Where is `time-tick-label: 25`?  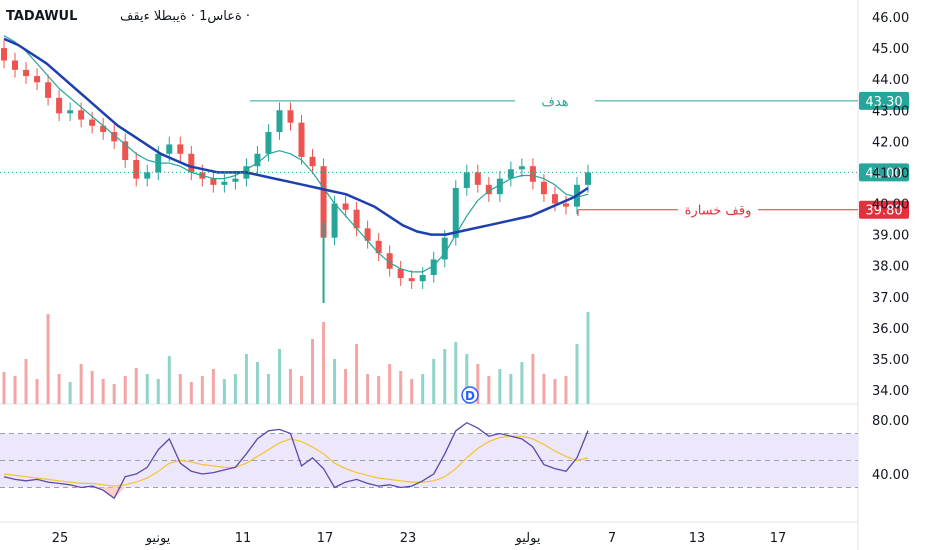 time-tick-label: 25 is located at coordinates (60, 538).